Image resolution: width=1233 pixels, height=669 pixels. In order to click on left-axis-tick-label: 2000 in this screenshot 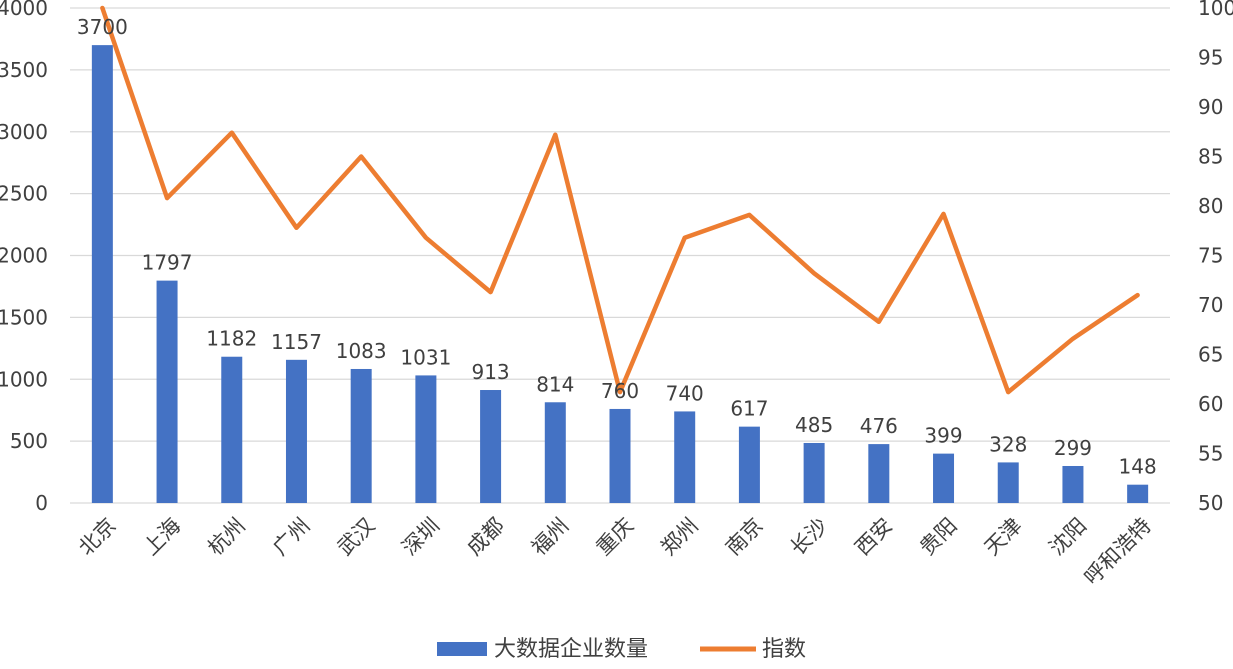, I will do `click(24, 256)`.